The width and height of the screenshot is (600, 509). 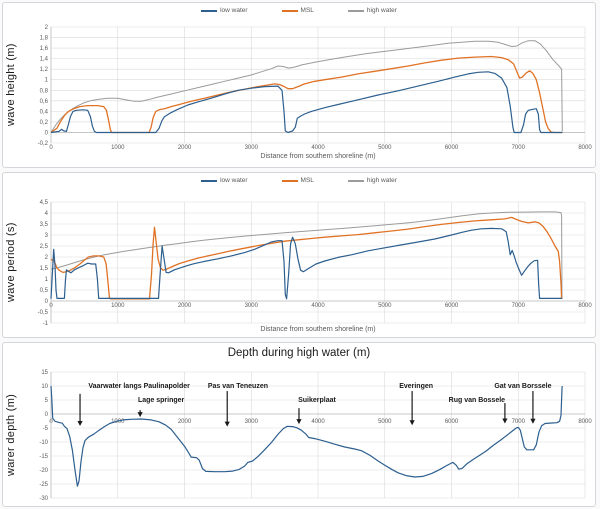 I want to click on y-tick-label: 4, so click(x=47, y=214).